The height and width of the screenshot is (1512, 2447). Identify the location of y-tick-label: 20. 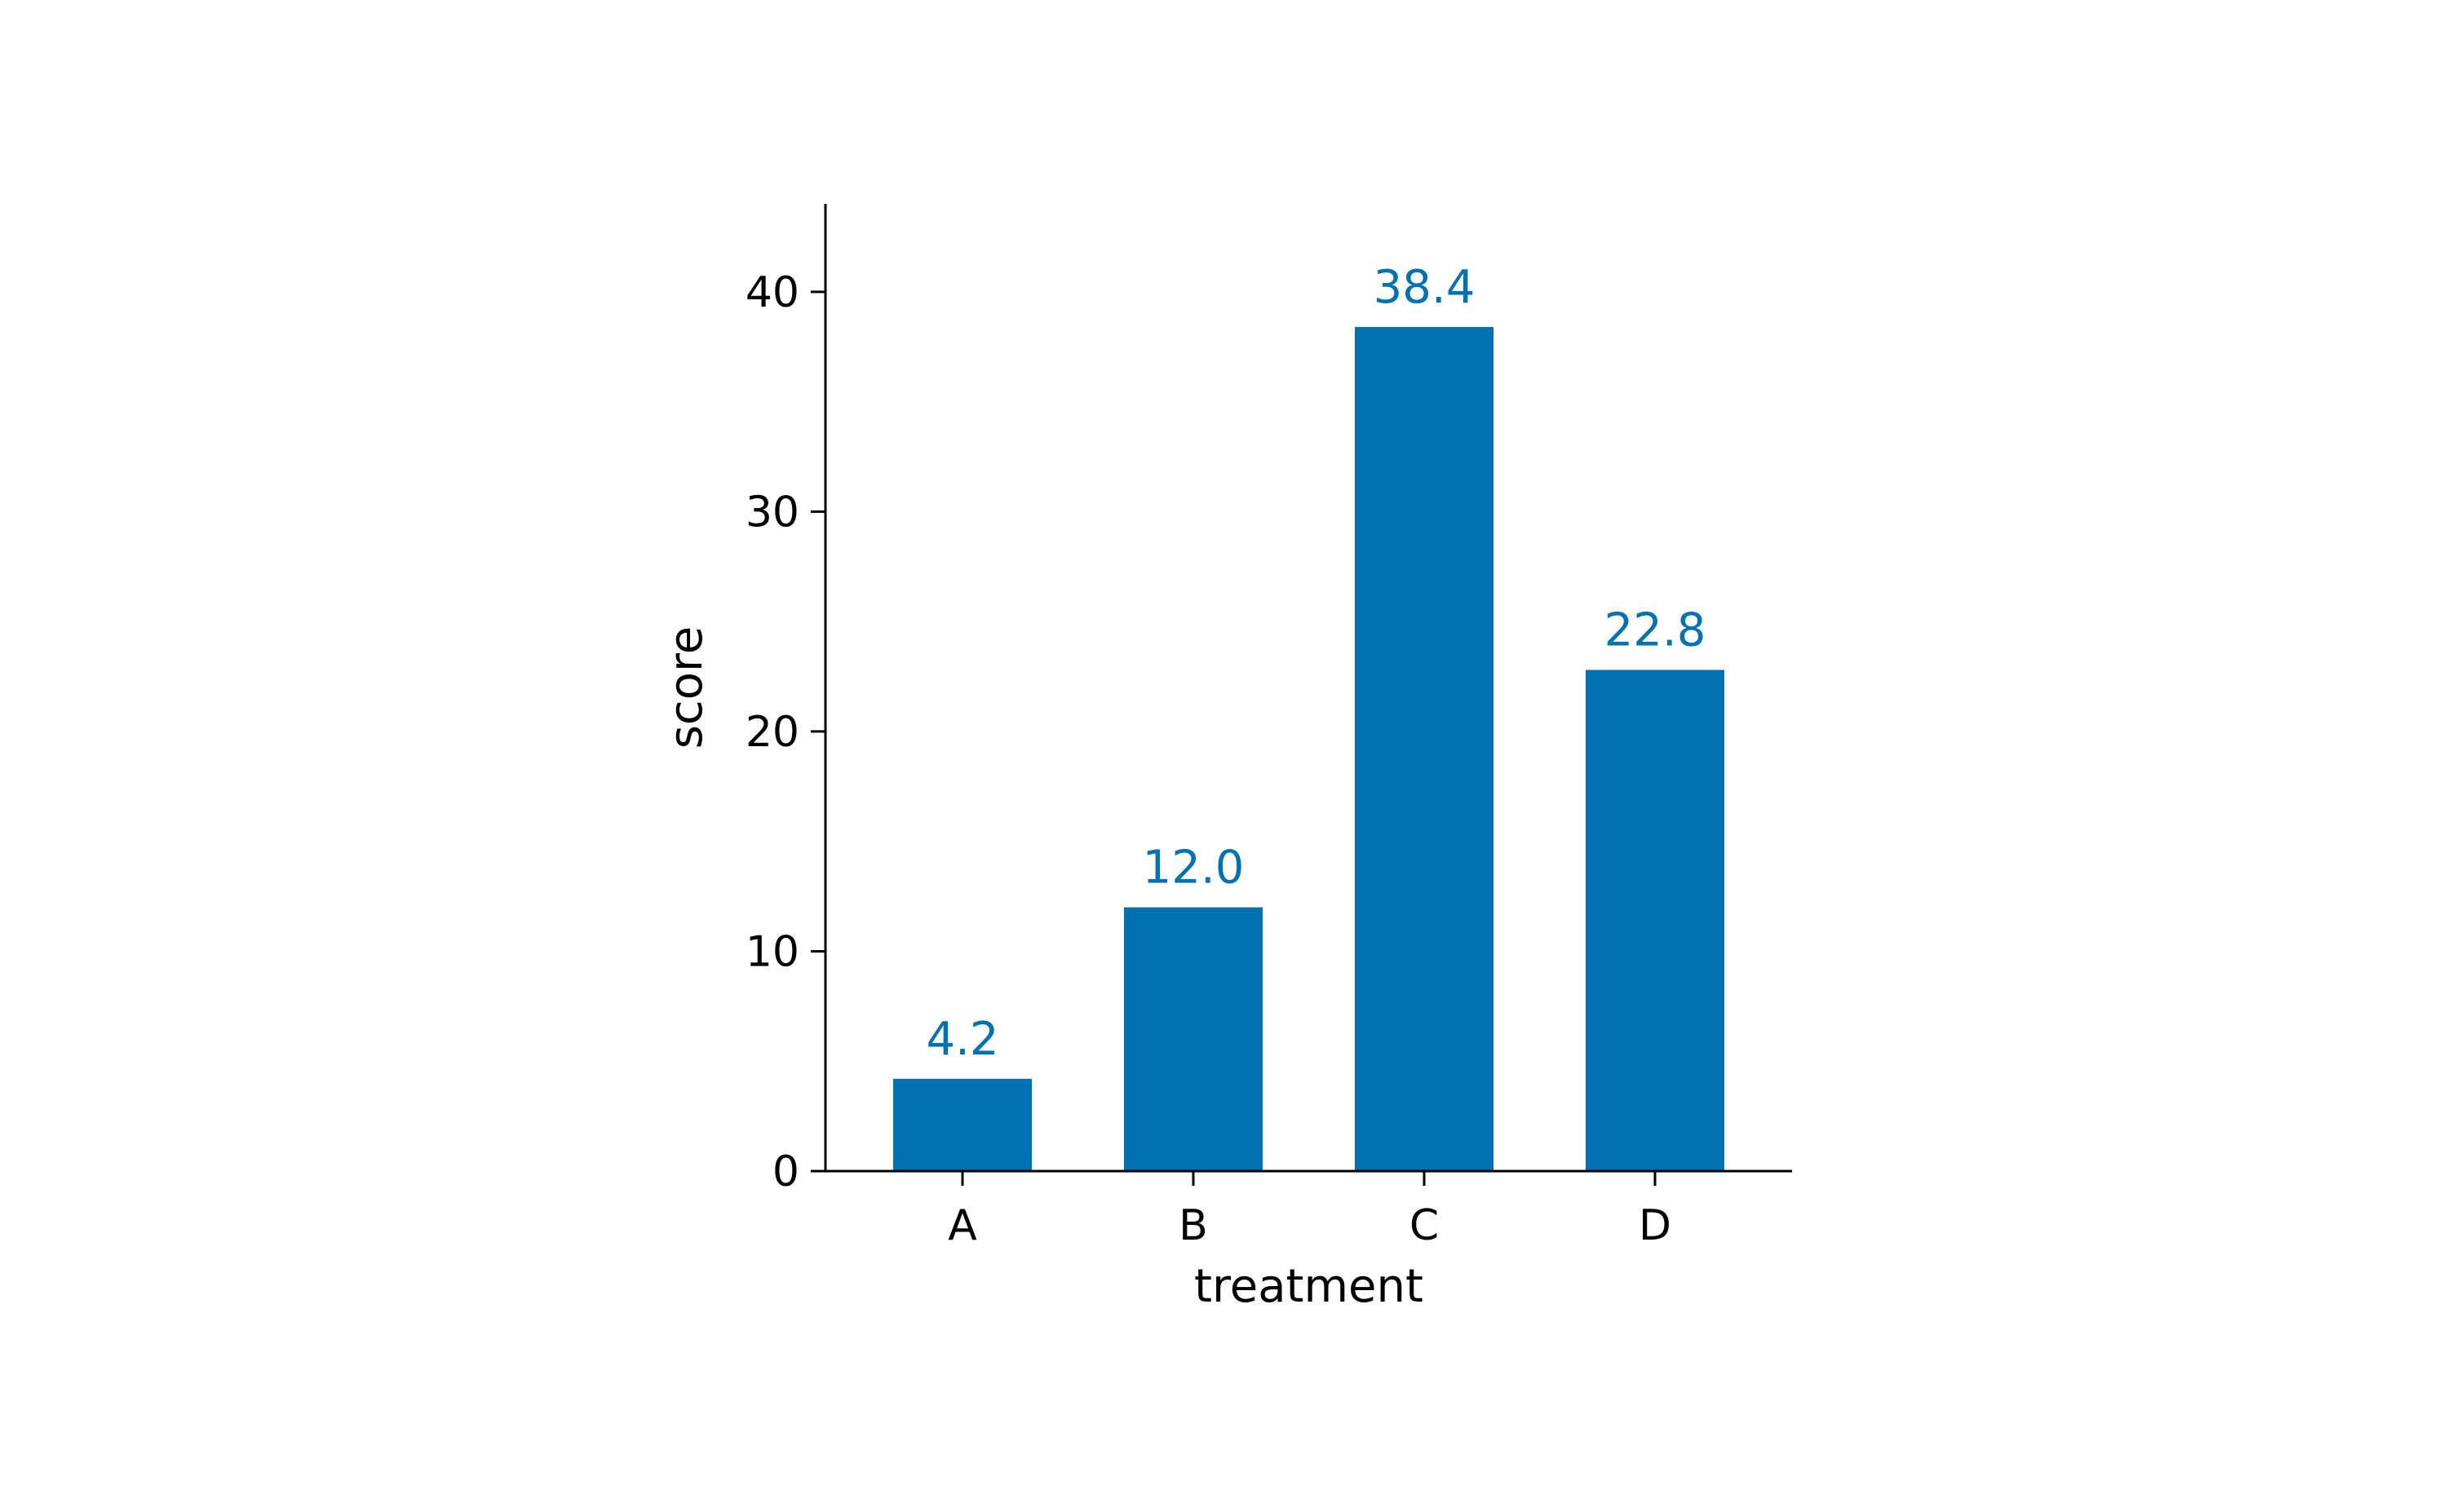
(772, 732).